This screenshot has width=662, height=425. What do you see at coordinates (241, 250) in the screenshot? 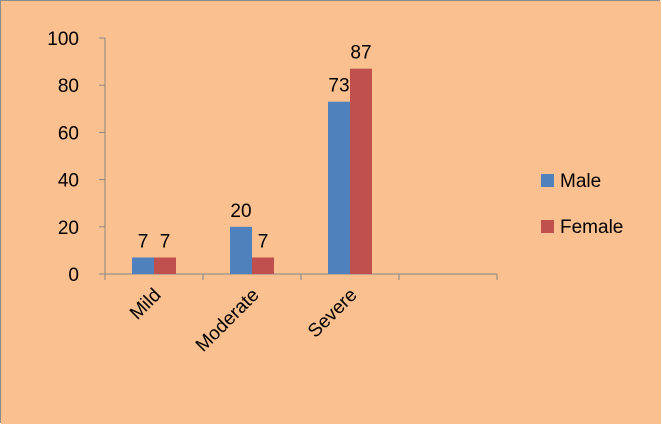
I see `bar-male-moderate` at bounding box center [241, 250].